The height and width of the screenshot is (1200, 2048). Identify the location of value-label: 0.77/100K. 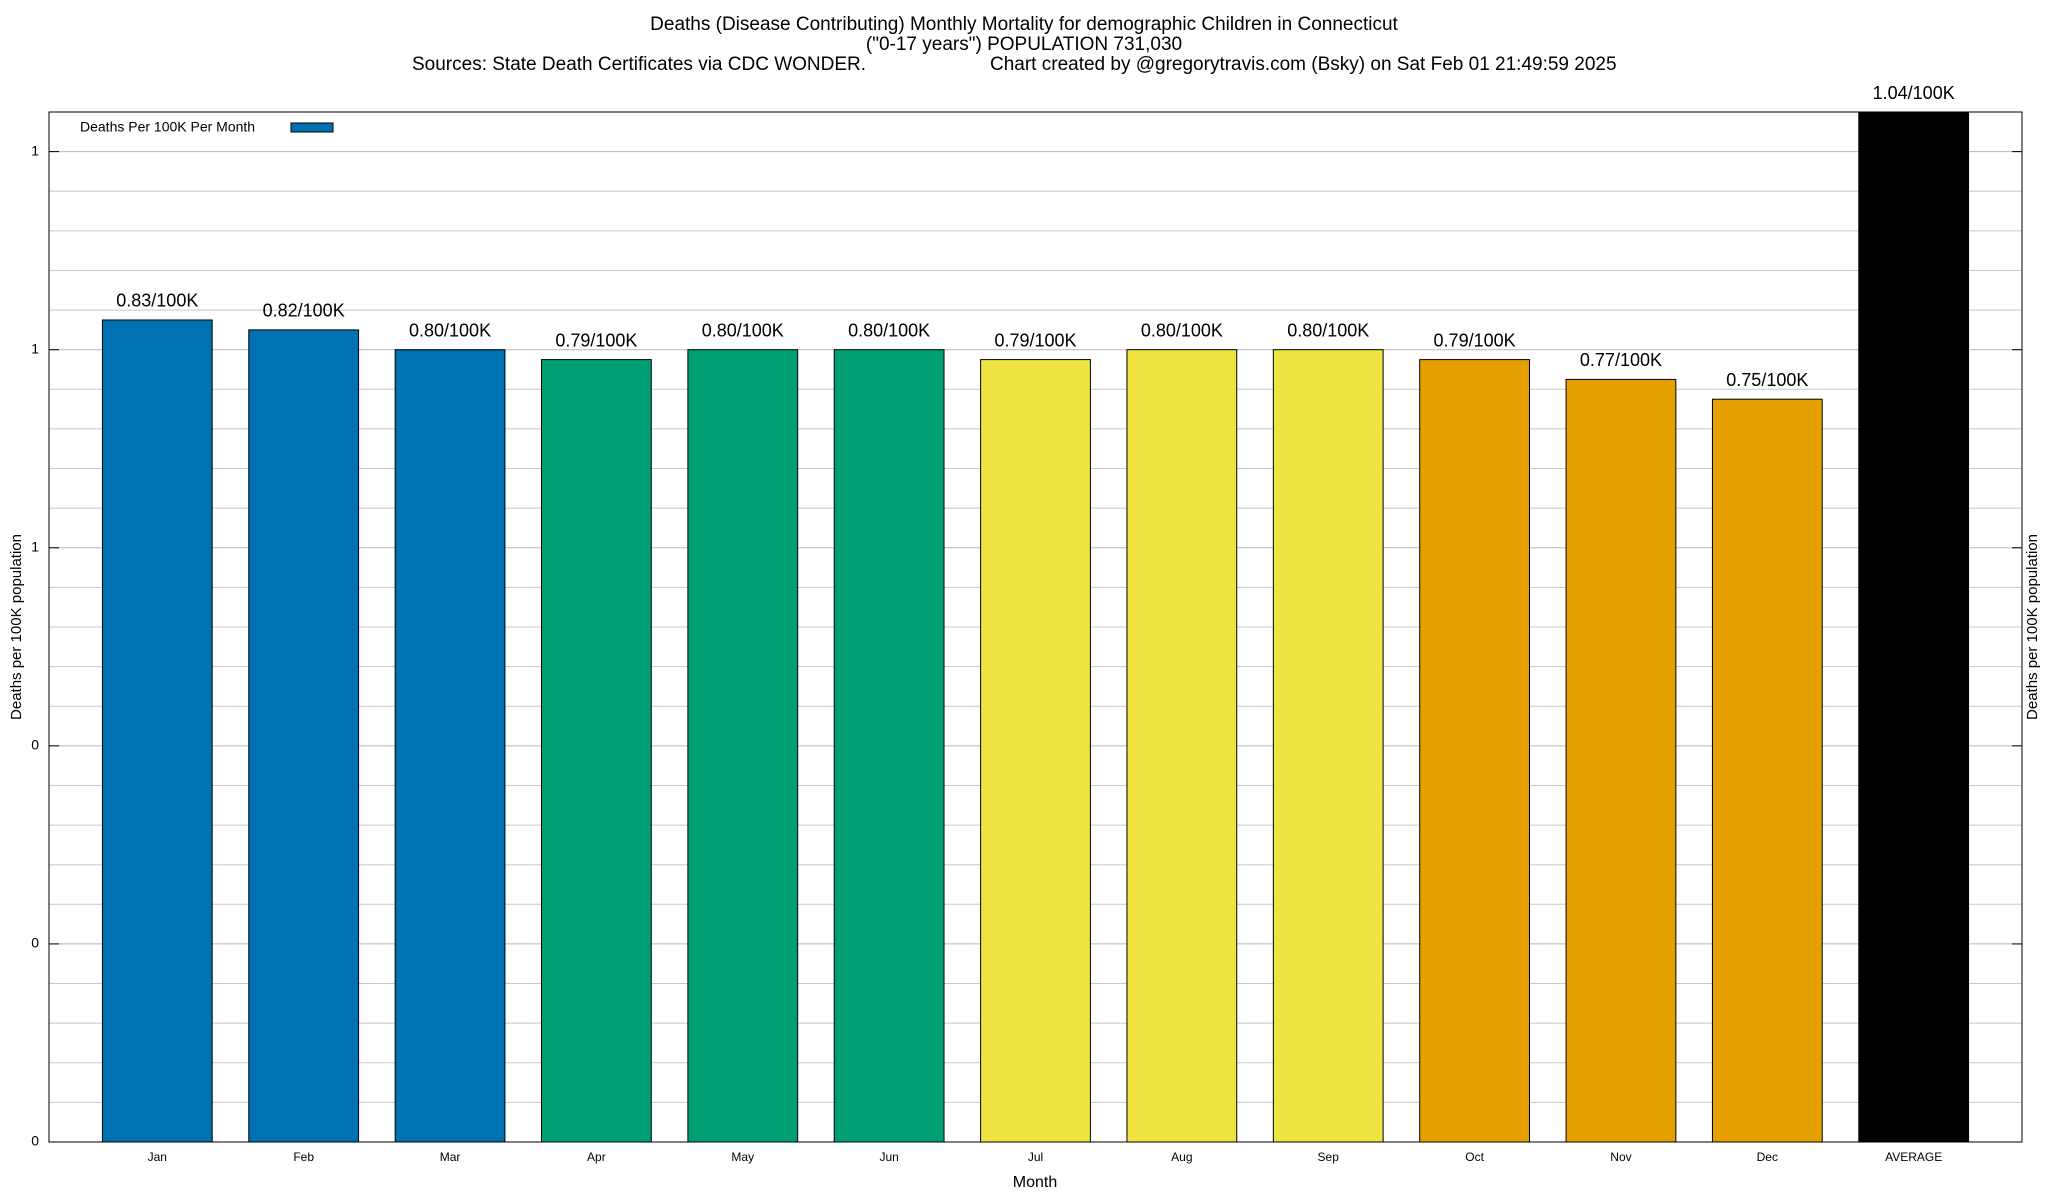
(1621, 360).